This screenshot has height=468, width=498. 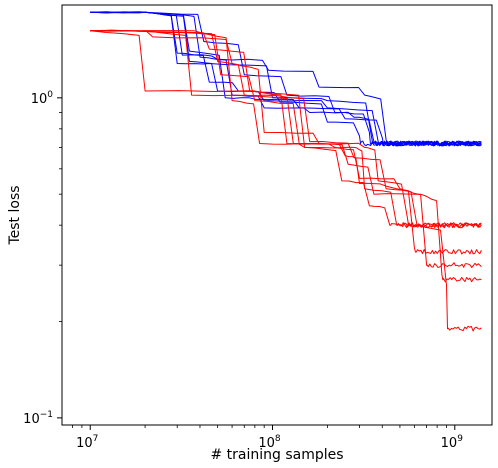 What do you see at coordinates (42, 98) in the screenshot?
I see `y-tick-label-1: 10⁰` at bounding box center [42, 98].